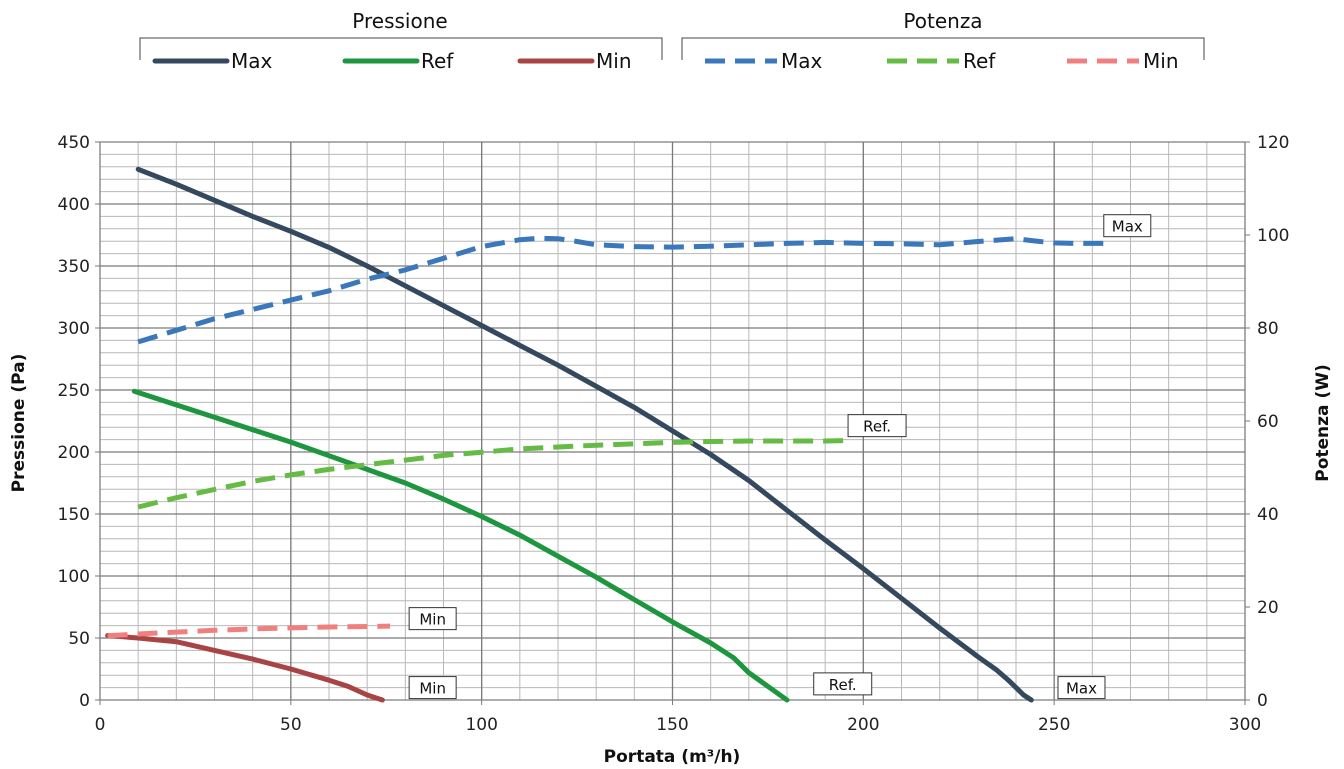 The width and height of the screenshot is (1344, 769). I want to click on series-potenza-max, so click(620, 290).